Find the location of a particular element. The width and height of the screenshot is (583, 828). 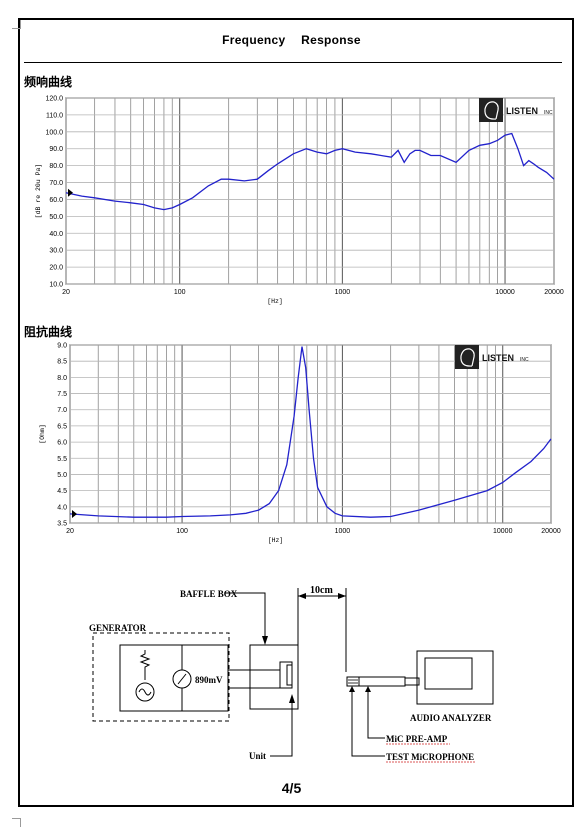

frequency-section-label: 频响曲线 is located at coordinates (48, 82).